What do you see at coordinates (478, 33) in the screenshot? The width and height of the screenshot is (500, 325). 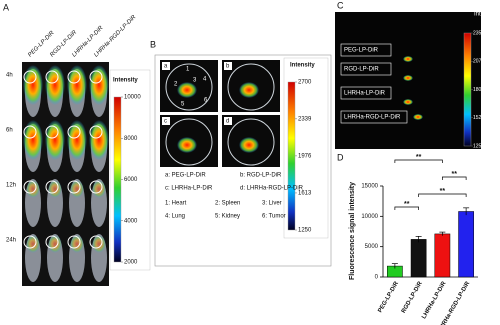 I see `colorbar-tick-label: 2350` at bounding box center [478, 33].